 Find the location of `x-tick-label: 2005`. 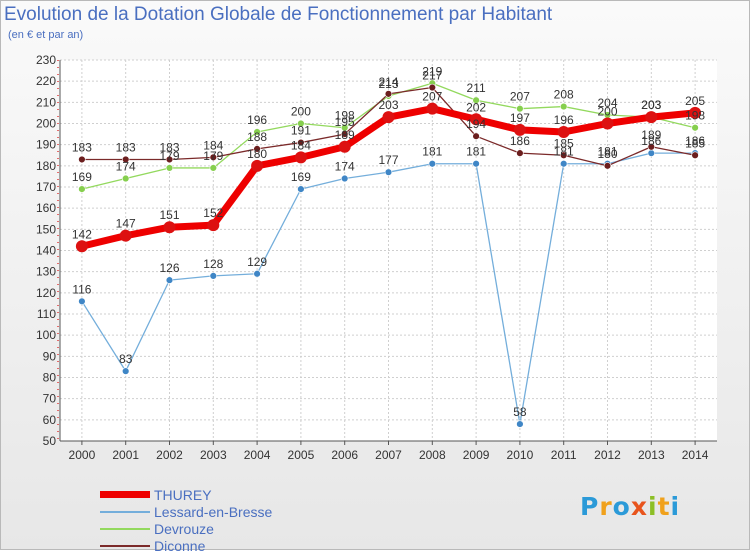

x-tick-label: 2005 is located at coordinates (301, 455).